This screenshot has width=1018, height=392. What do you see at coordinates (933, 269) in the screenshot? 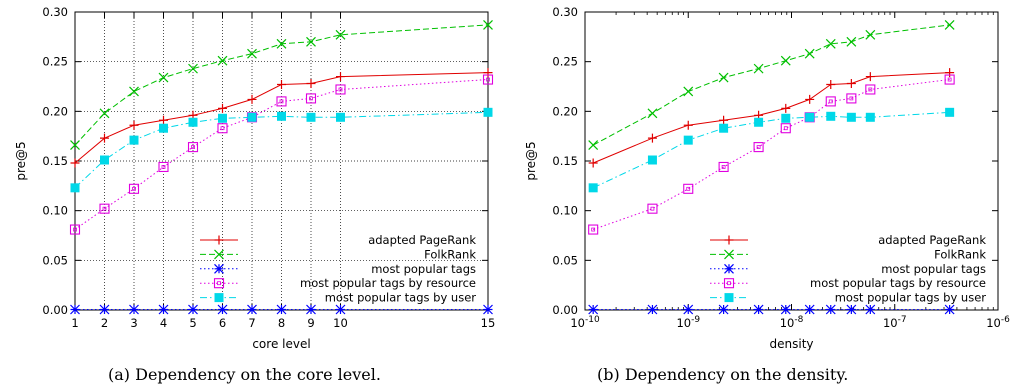
I see `legend-label: most popular tags` at bounding box center [933, 269].